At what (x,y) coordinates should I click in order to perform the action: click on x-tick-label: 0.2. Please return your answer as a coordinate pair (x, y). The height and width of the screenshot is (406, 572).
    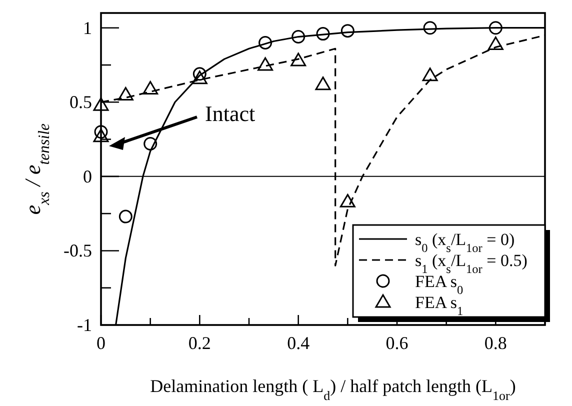
    Looking at the image, I should click on (199, 343).